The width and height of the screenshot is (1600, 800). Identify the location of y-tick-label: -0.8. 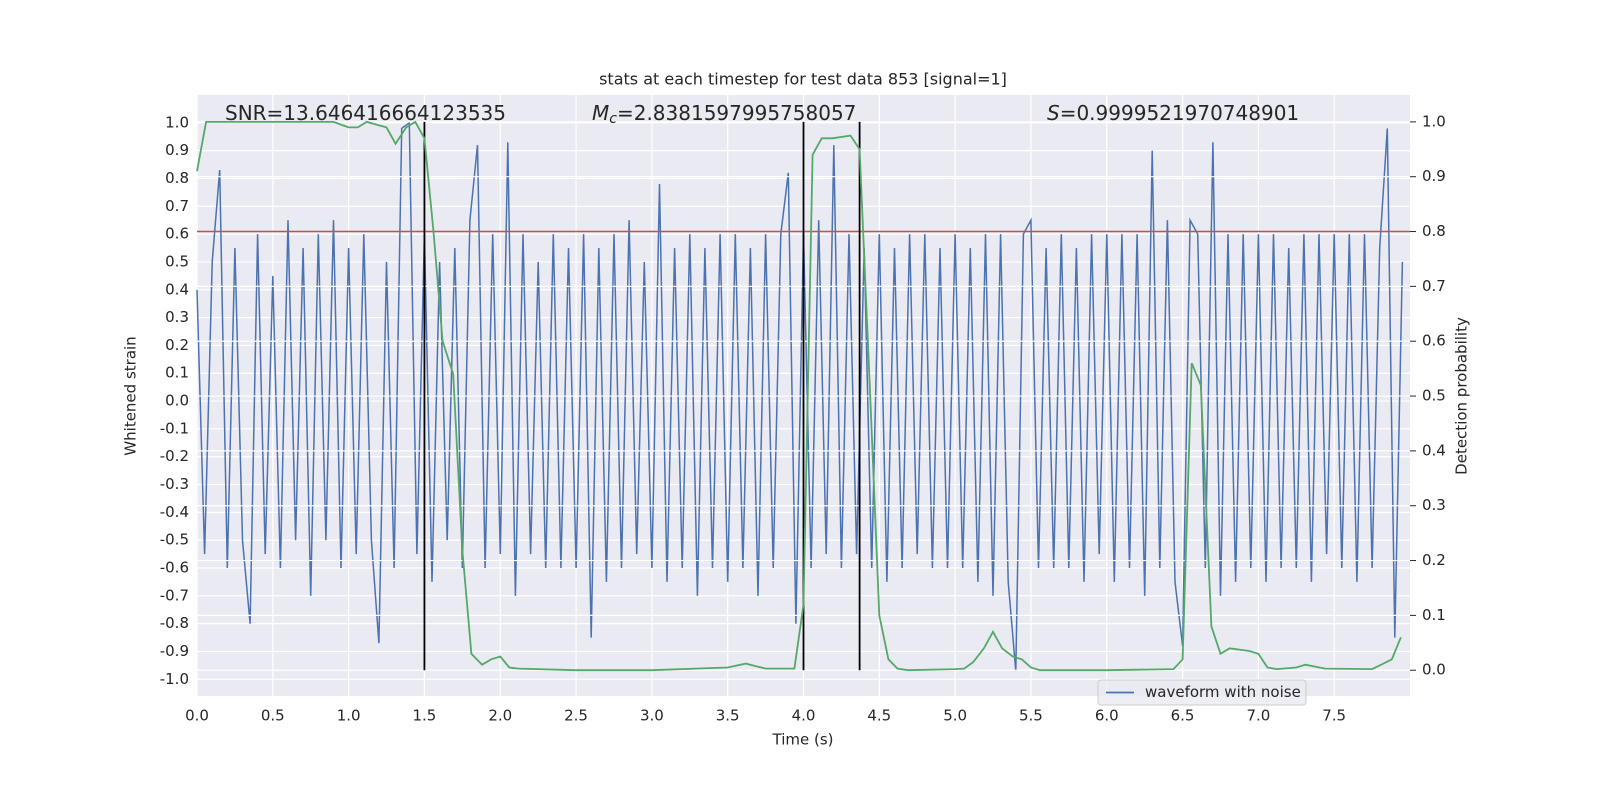
(174, 623).